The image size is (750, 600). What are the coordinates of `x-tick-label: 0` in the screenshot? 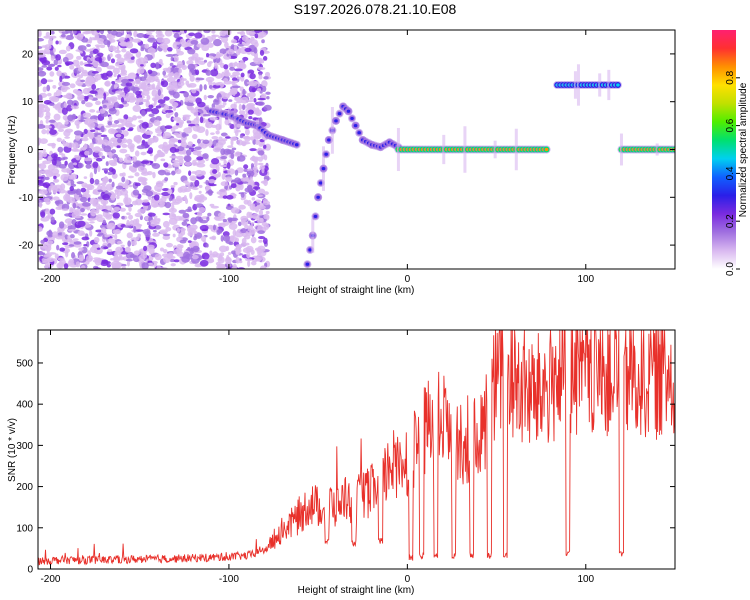 It's located at (408, 579).